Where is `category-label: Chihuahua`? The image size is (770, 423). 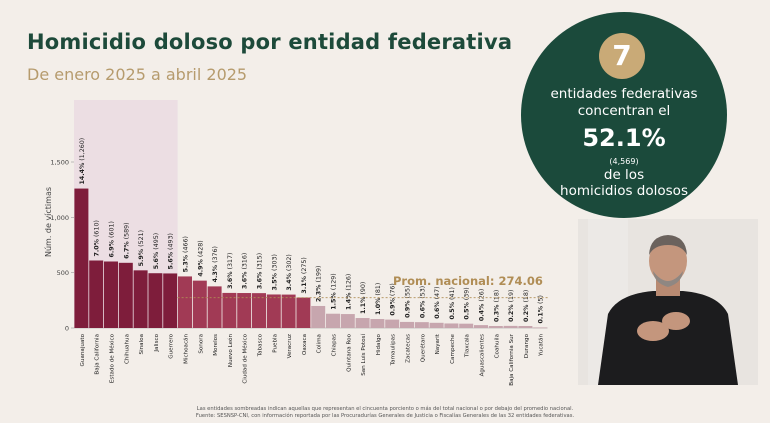
category-label: Chihuahua is located at coordinates (127, 349).